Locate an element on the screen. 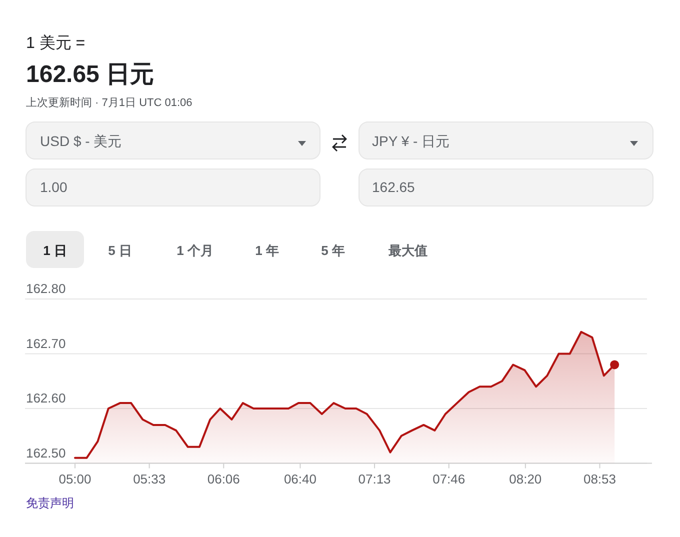  text: 1.00 is located at coordinates (54, 187).